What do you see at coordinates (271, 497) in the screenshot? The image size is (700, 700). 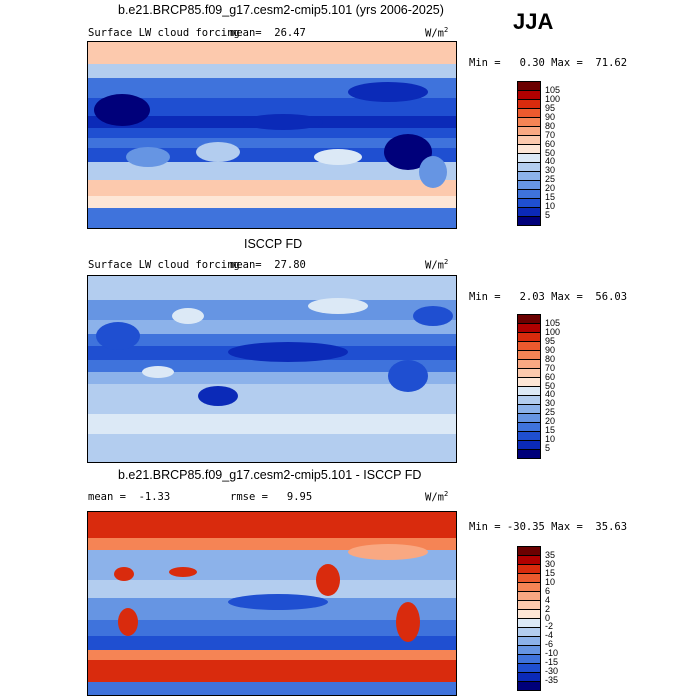 I see `panel3-rmse: rmse = 9.95` at bounding box center [271, 497].